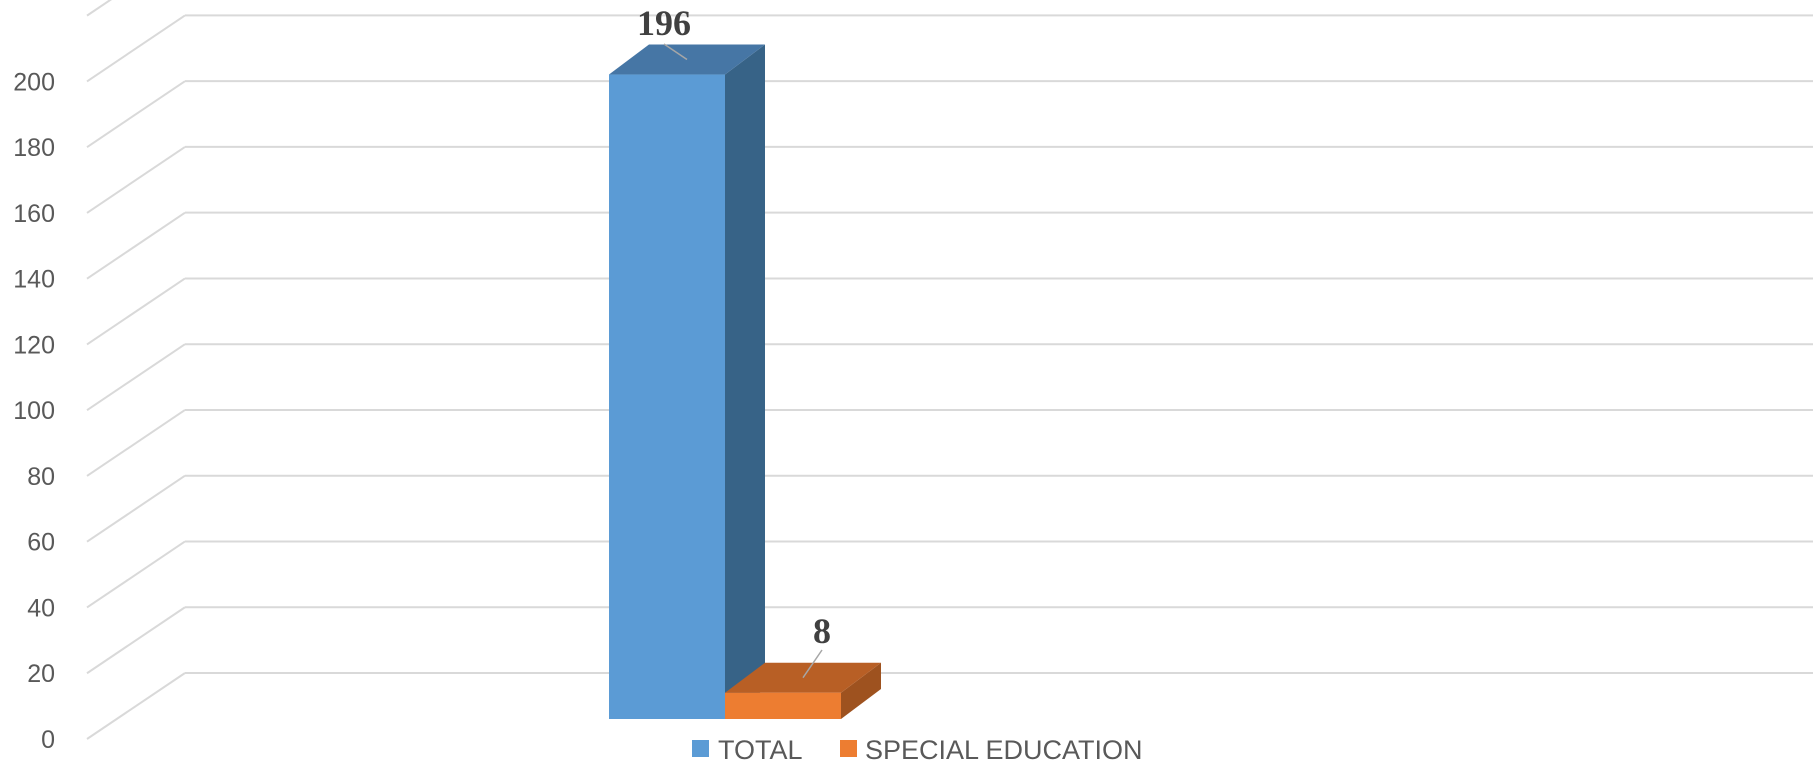  Describe the element at coordinates (41, 477) in the screenshot. I see `y-tick-label: 80` at that location.